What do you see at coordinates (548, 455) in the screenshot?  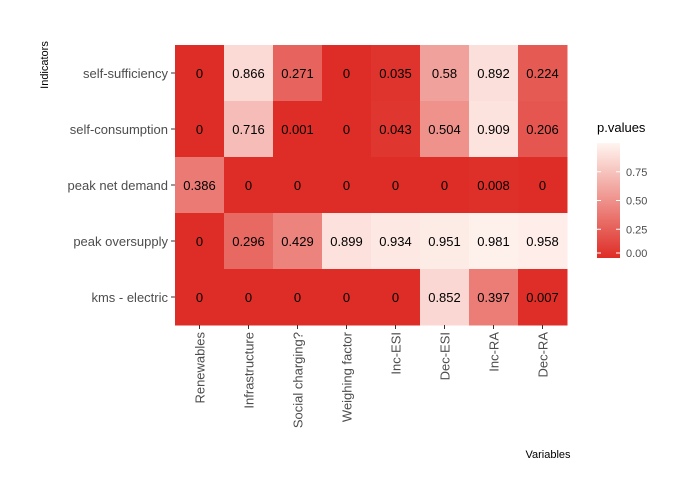 I see `x-axis-title: Variables` at bounding box center [548, 455].